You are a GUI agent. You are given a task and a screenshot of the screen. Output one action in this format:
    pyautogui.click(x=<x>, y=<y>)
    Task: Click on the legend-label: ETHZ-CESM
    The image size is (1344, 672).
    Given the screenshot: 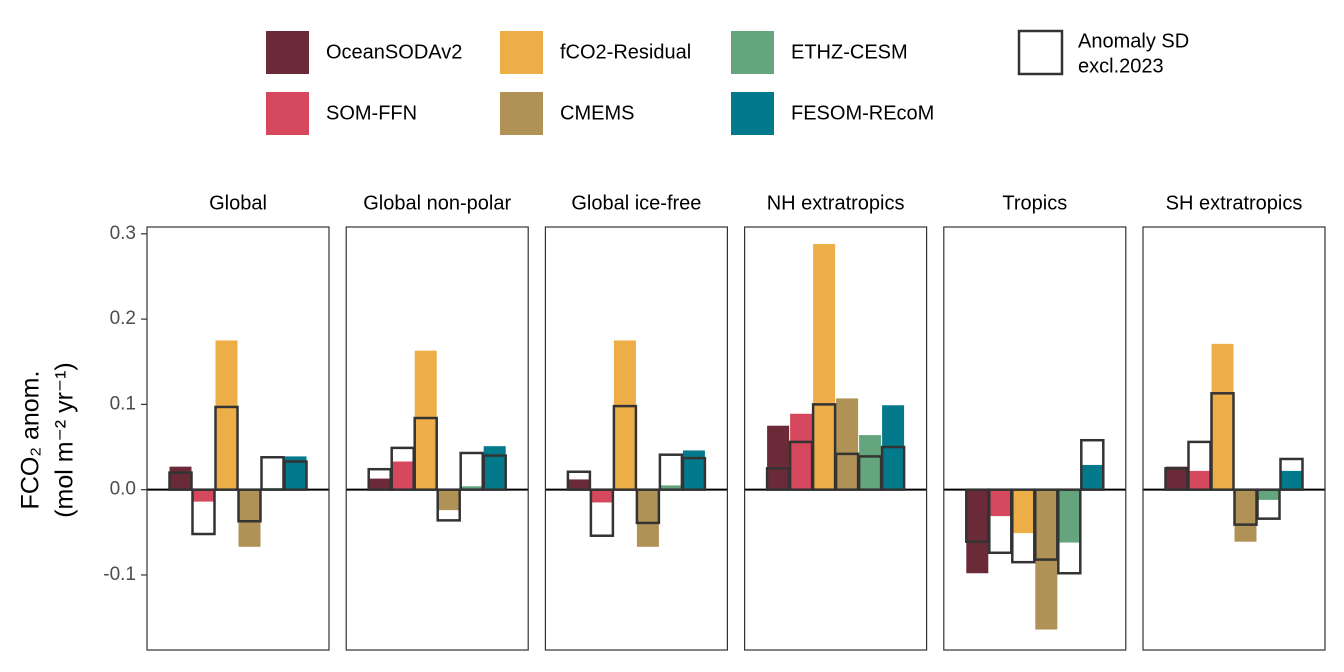 What is the action you would take?
    pyautogui.click(x=849, y=52)
    